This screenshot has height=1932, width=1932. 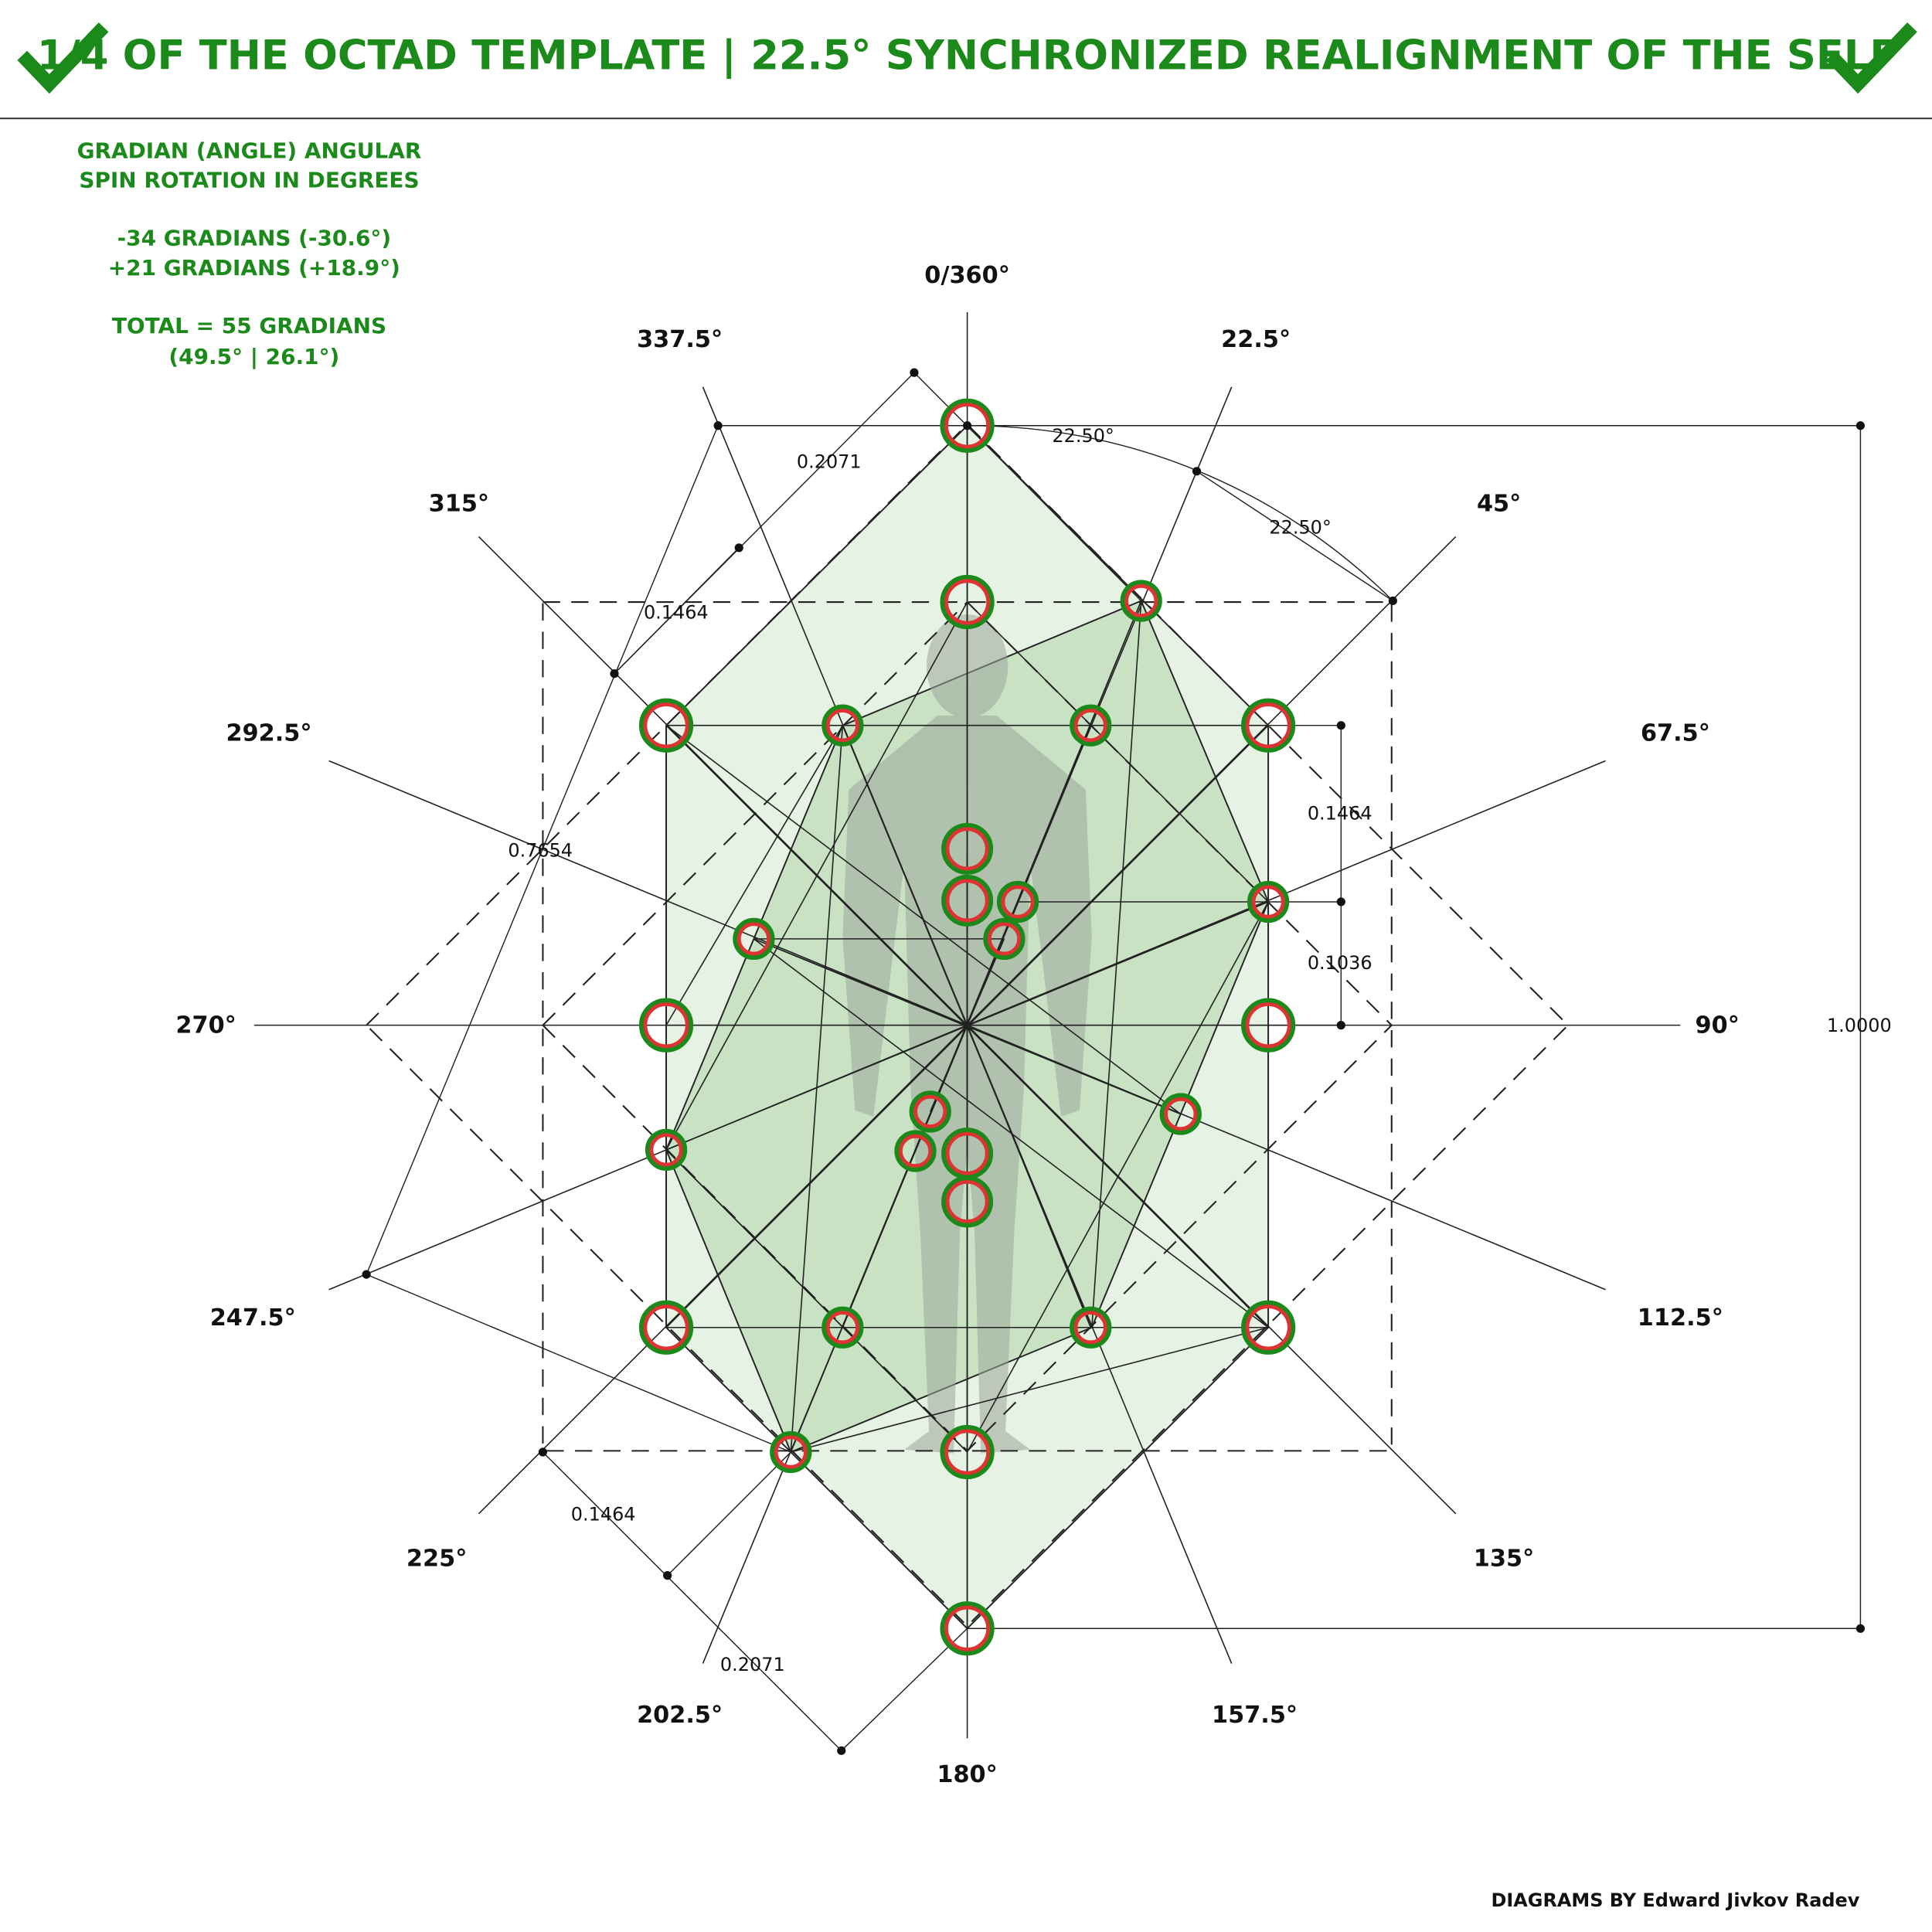 What do you see at coordinates (249, 181) in the screenshot?
I see `note: SPIN ROTATION IN DEGREES` at bounding box center [249, 181].